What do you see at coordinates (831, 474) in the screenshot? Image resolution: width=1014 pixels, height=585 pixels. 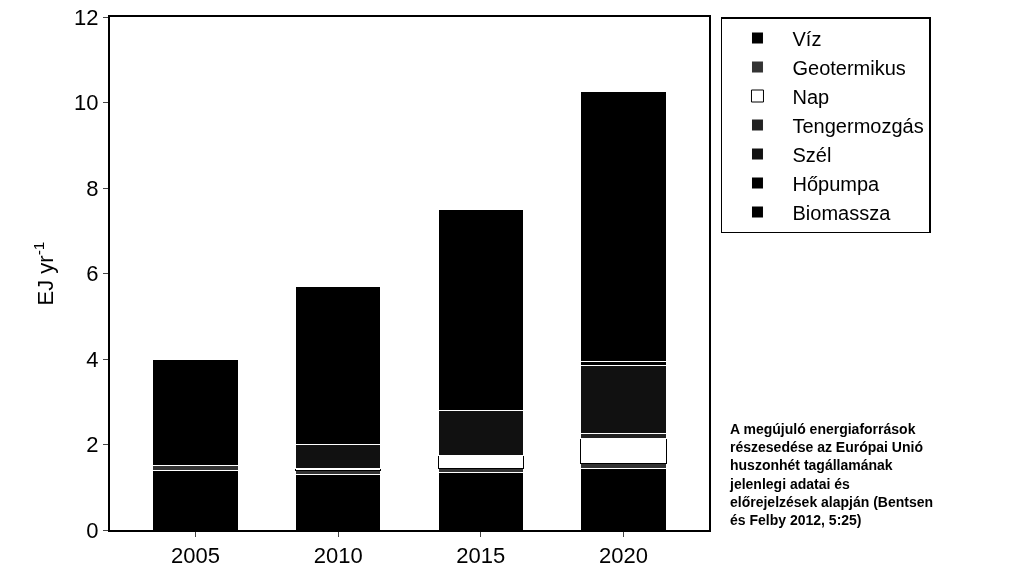 I see `text: A megújuló energiaforrások részesedése az Európai Unió huszonhét tagállamának jelenlegi adatai és előrejelzések alapján (Bentsen és Felby 2012, 5:25)` at bounding box center [831, 474].